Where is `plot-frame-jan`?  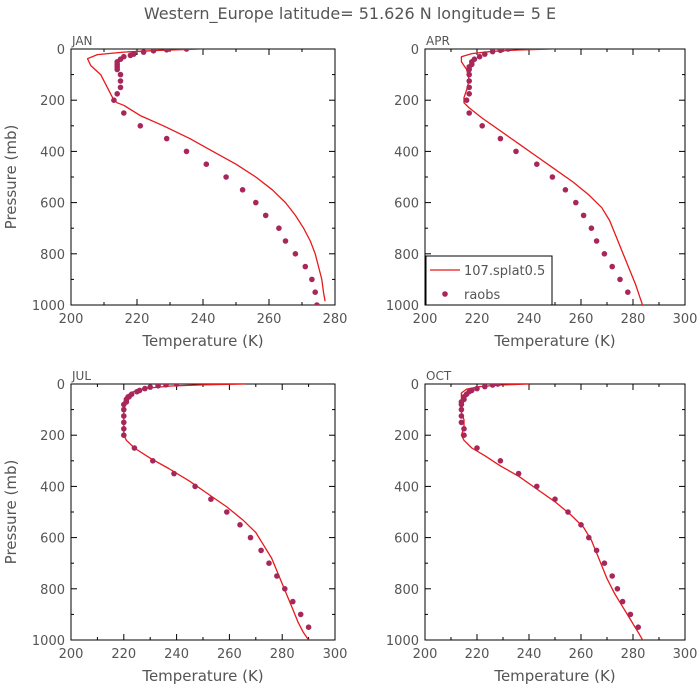
plot-frame-jan is located at coordinates (203, 177).